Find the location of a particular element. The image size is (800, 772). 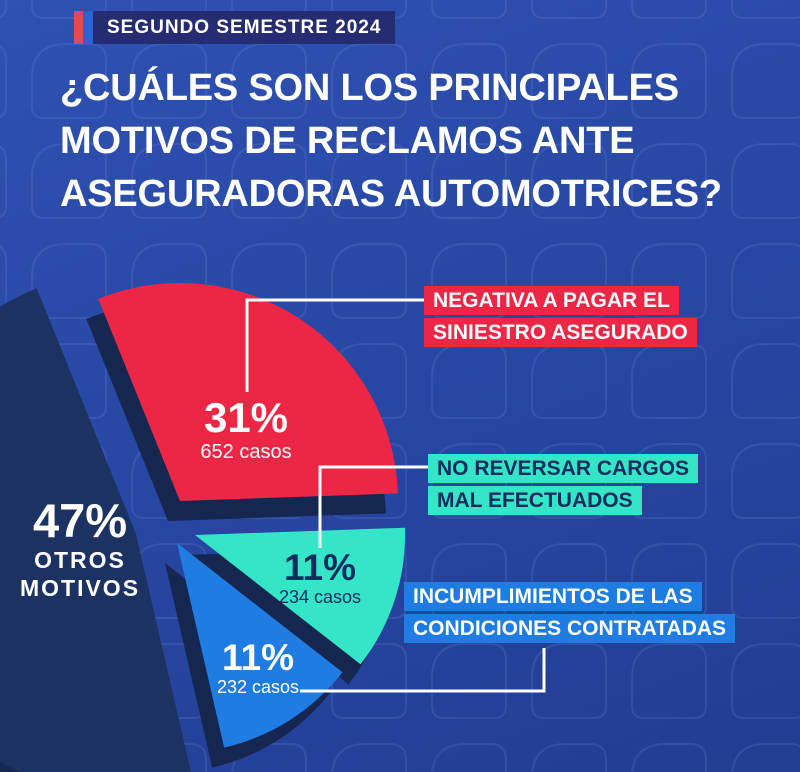

slice-value-negativa: 31% 652 casos is located at coordinates (245, 430).